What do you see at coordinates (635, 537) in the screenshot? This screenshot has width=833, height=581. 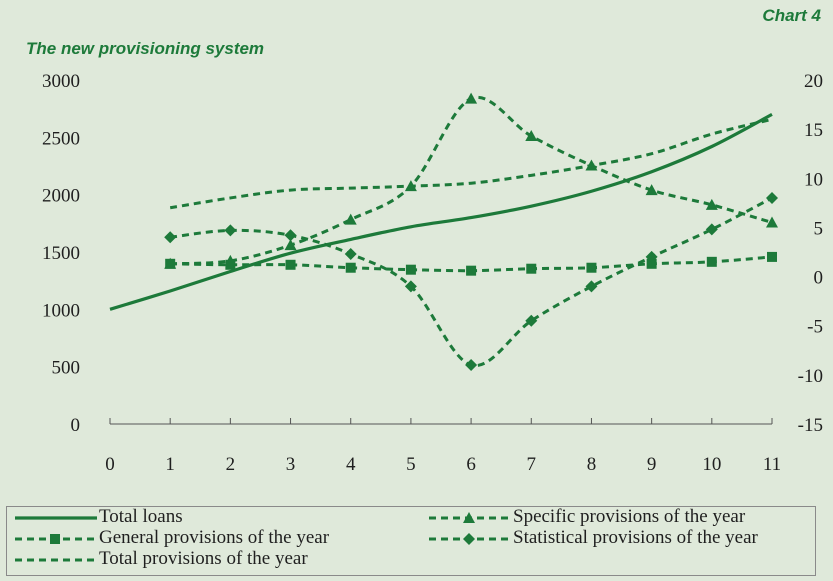 I see `legend-label: Statistical provisions of the year` at bounding box center [635, 537].